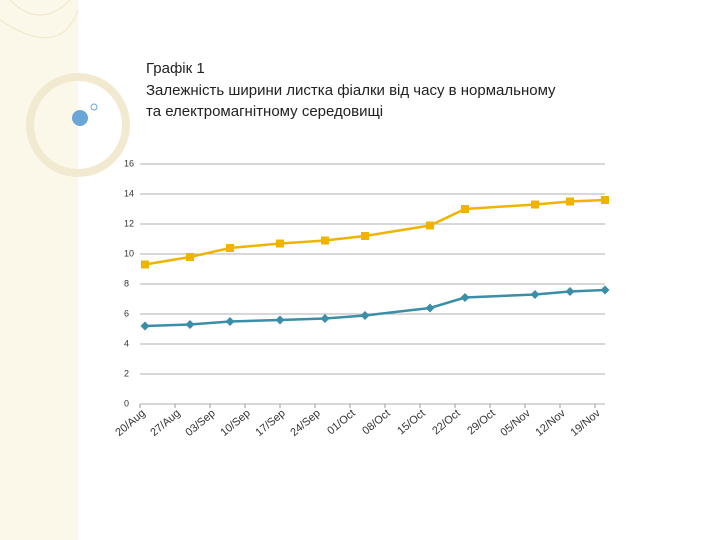 The image size is (720, 540). What do you see at coordinates (94, 107) in the screenshot?
I see `decor-dot-small` at bounding box center [94, 107].